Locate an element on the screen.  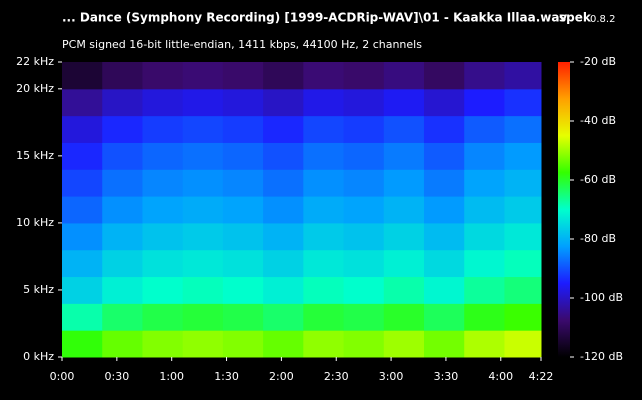
colorbar-tick-label: -60 dB is located at coordinates (598, 179).